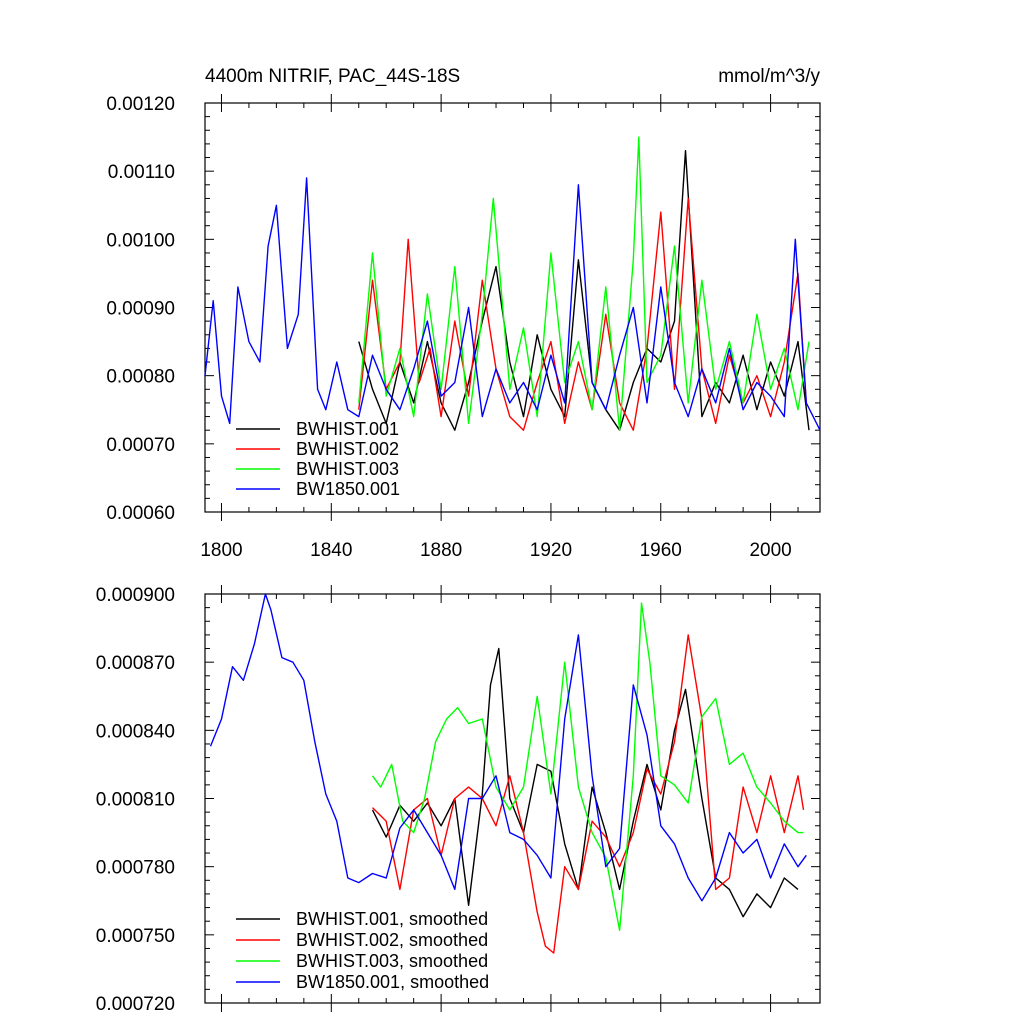 The width and height of the screenshot is (1024, 1024). Describe the element at coordinates (140, 240) in the screenshot. I see `y-tick-label: 0.00100` at that location.